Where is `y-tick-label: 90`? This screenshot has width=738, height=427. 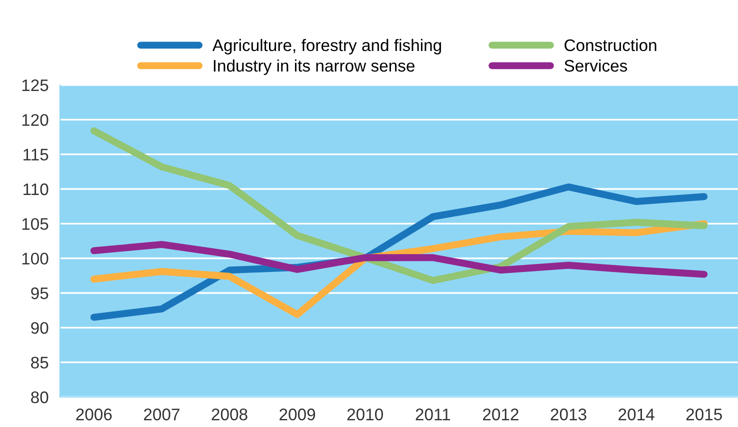
y-tick-label: 90 is located at coordinates (39, 328).